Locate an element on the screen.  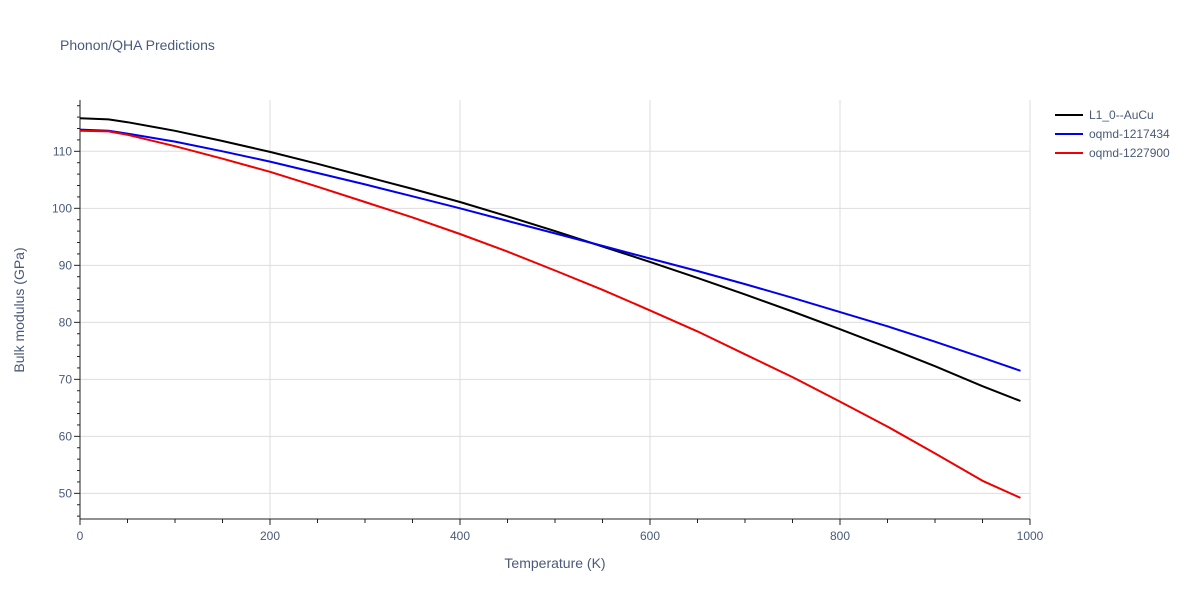
y-tick-label: 80 is located at coordinates (66, 322).